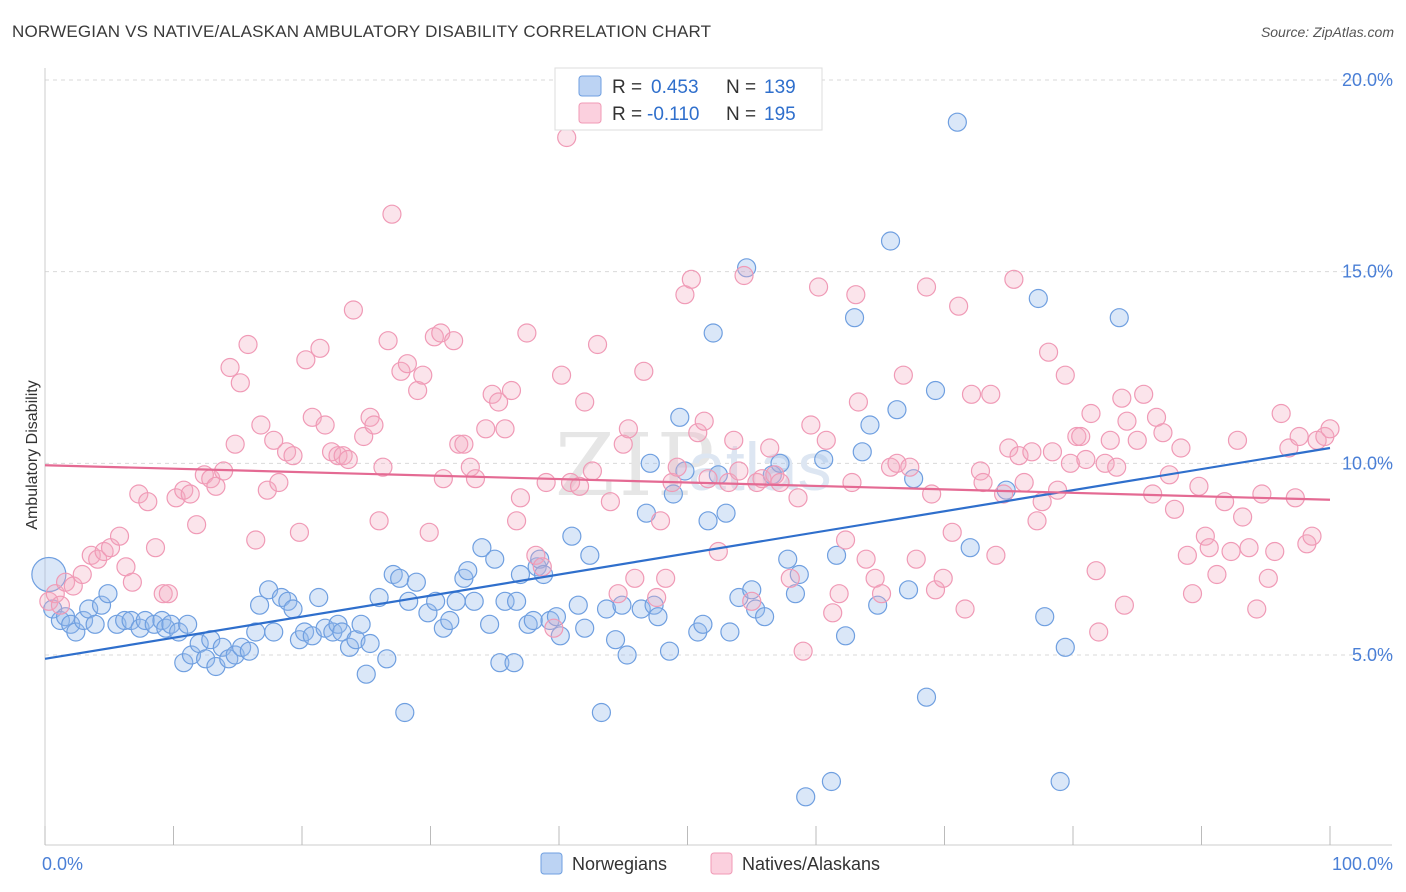 This screenshot has width=1406, height=892. What do you see at coordinates (637, 466) in the screenshot?
I see `watermark-zip: ZIP` at bounding box center [637, 466].